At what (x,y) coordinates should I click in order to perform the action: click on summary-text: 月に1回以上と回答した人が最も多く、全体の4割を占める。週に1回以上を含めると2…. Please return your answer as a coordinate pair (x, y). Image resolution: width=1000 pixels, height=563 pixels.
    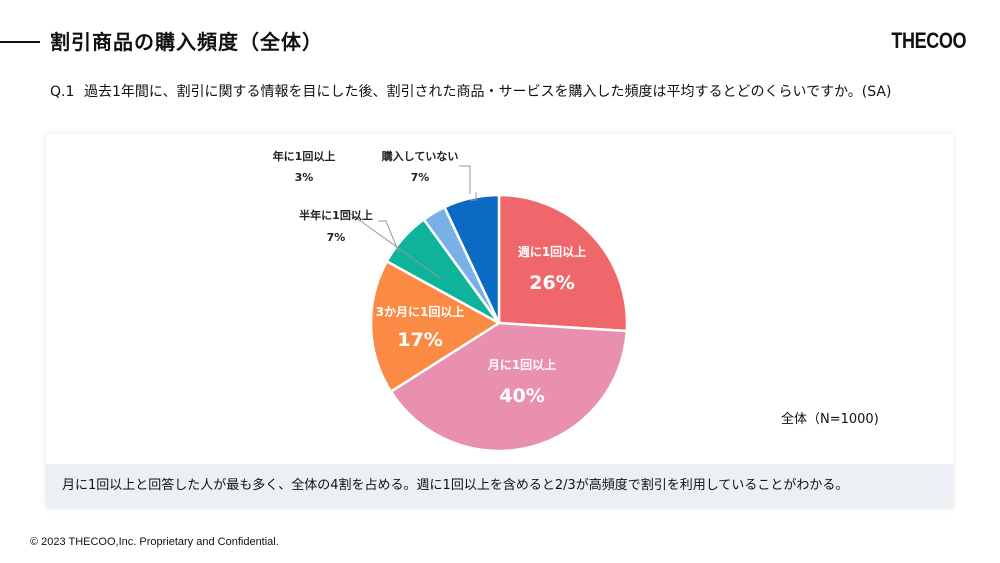
    Looking at the image, I should click on (499, 486).